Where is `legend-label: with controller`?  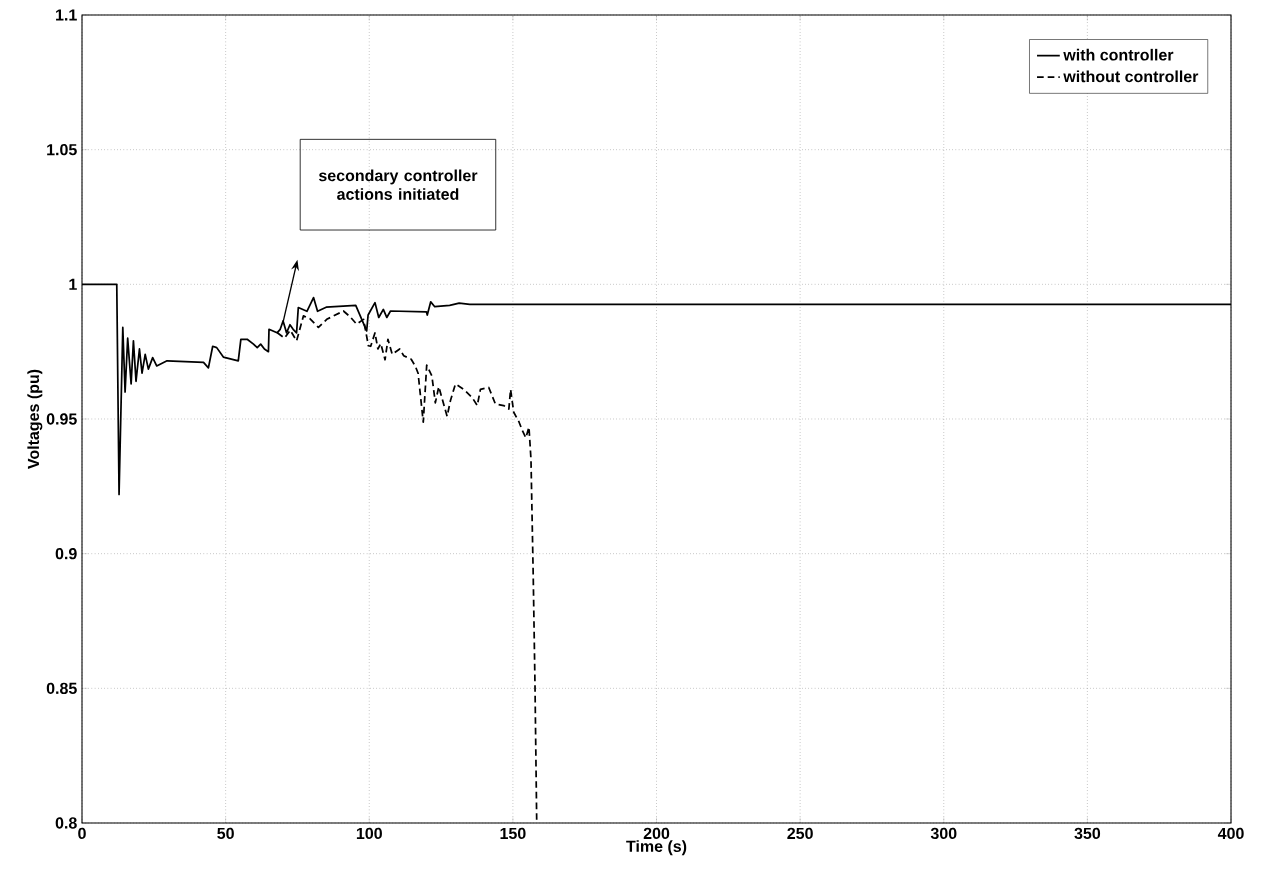 legend-label: with controller is located at coordinates (1118, 54).